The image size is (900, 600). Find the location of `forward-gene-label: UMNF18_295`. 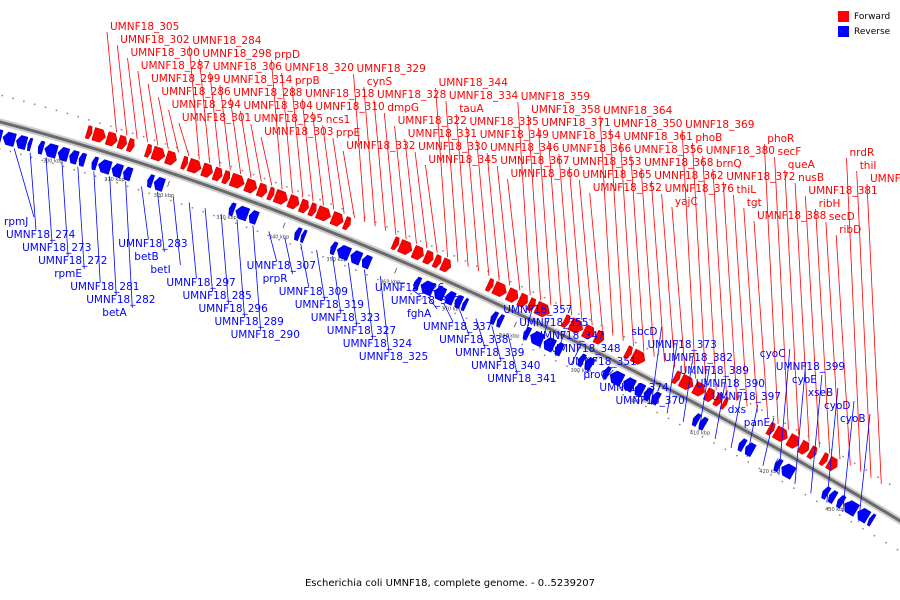

forward-gene-label: UMNF18_295 is located at coordinates (288, 119).